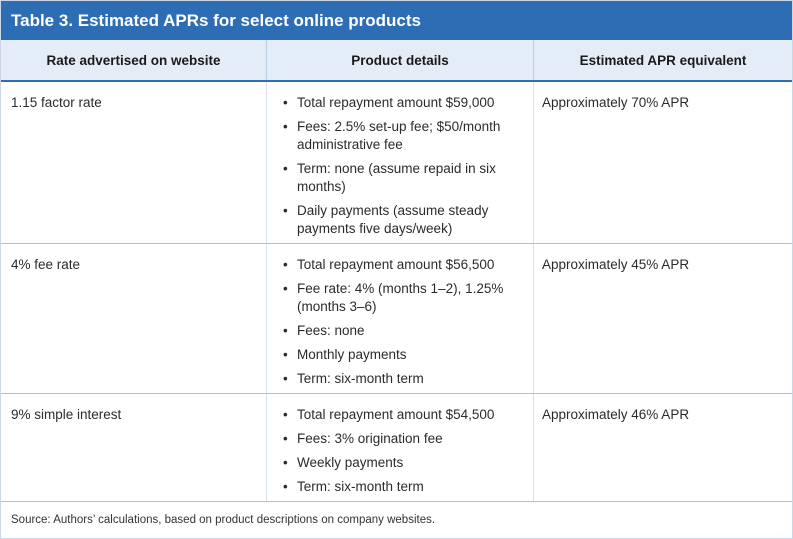  Describe the element at coordinates (662, 318) in the screenshot. I see `apr-cell: Approximately 45% APR` at that location.